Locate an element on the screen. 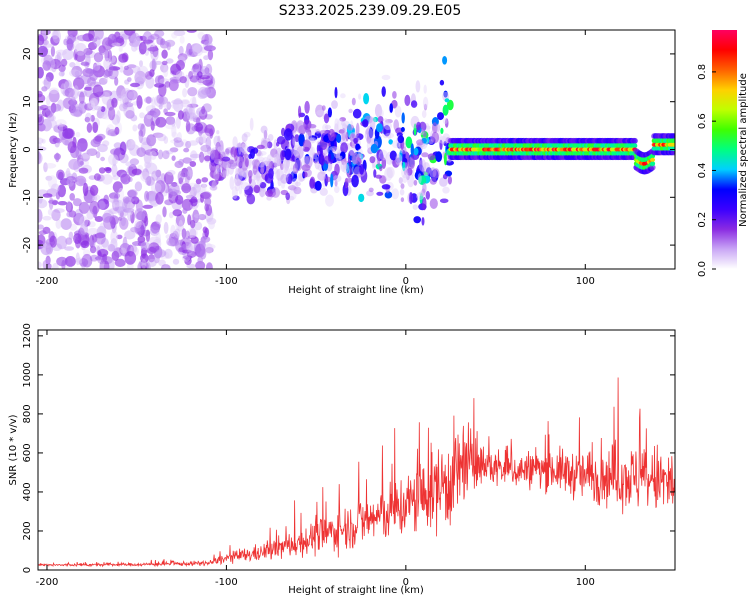 Image resolution: width=750 pixels, height=600 pixels. snr-xlabel: Height of straight line (km) is located at coordinates (356, 590).